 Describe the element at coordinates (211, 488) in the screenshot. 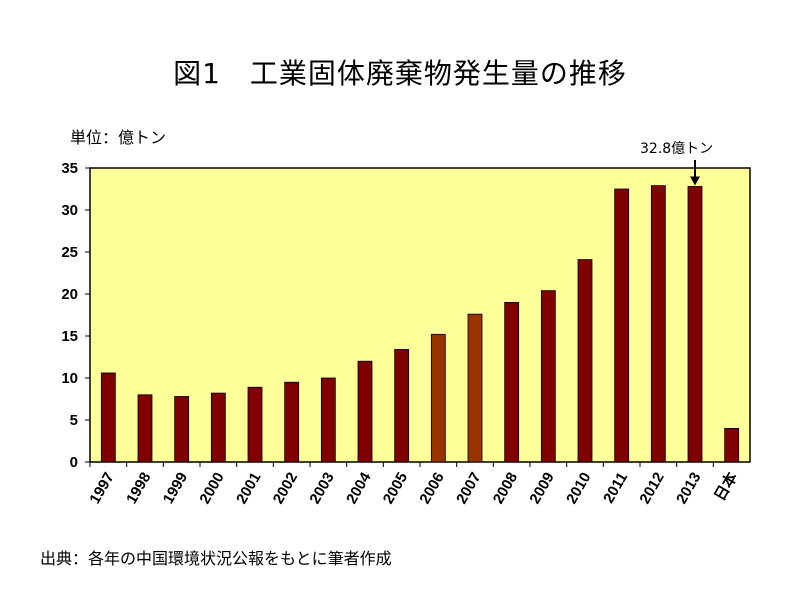

I see `x-tick-label: 2000` at that location.